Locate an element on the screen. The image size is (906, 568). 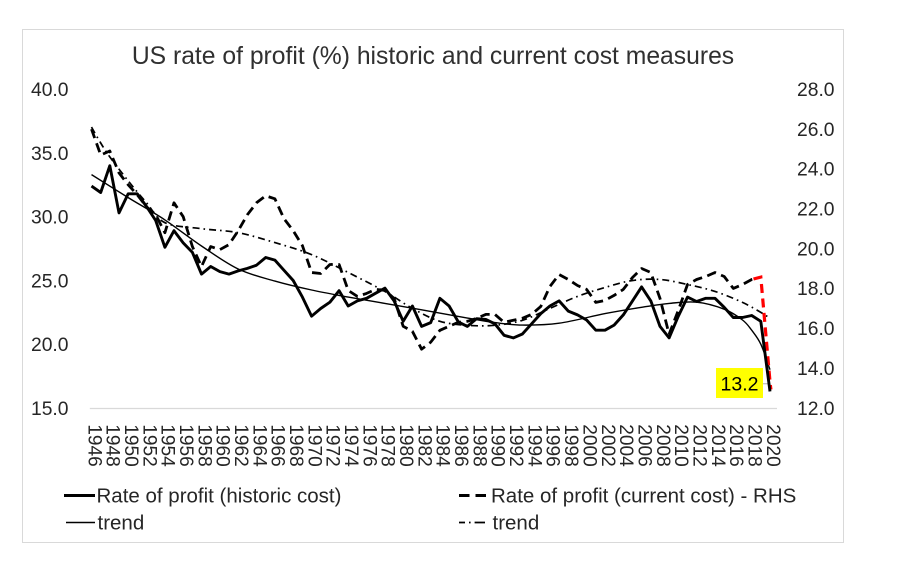
svg-text: 13.2 is located at coordinates (740, 385).